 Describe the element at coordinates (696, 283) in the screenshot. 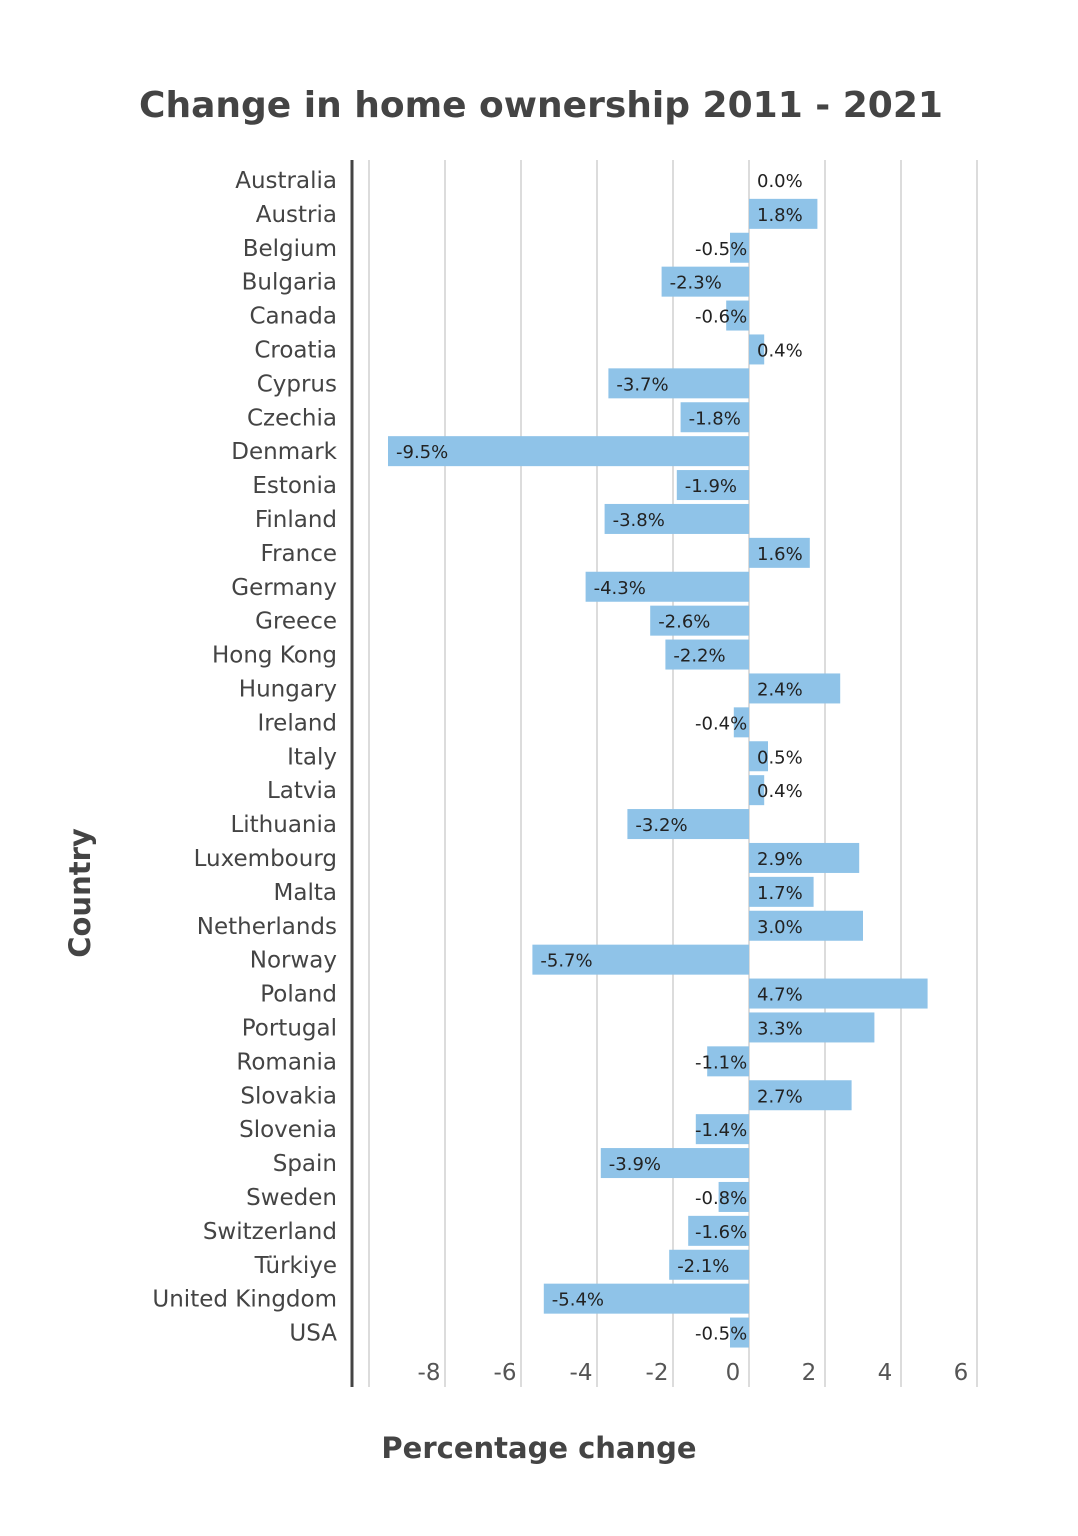

I see `data-label: -2.3%` at that location.